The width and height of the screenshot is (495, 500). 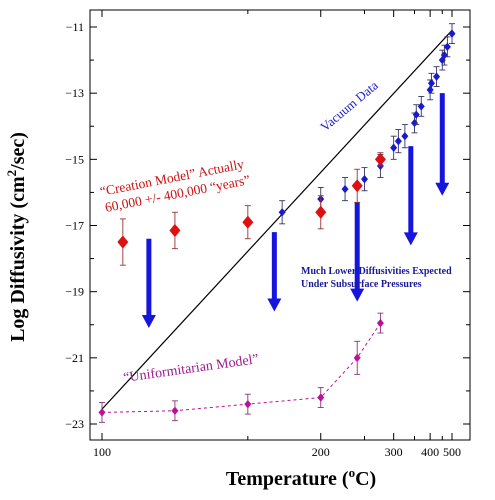 I want to click on y-tick-label: −19, so click(x=74, y=292).